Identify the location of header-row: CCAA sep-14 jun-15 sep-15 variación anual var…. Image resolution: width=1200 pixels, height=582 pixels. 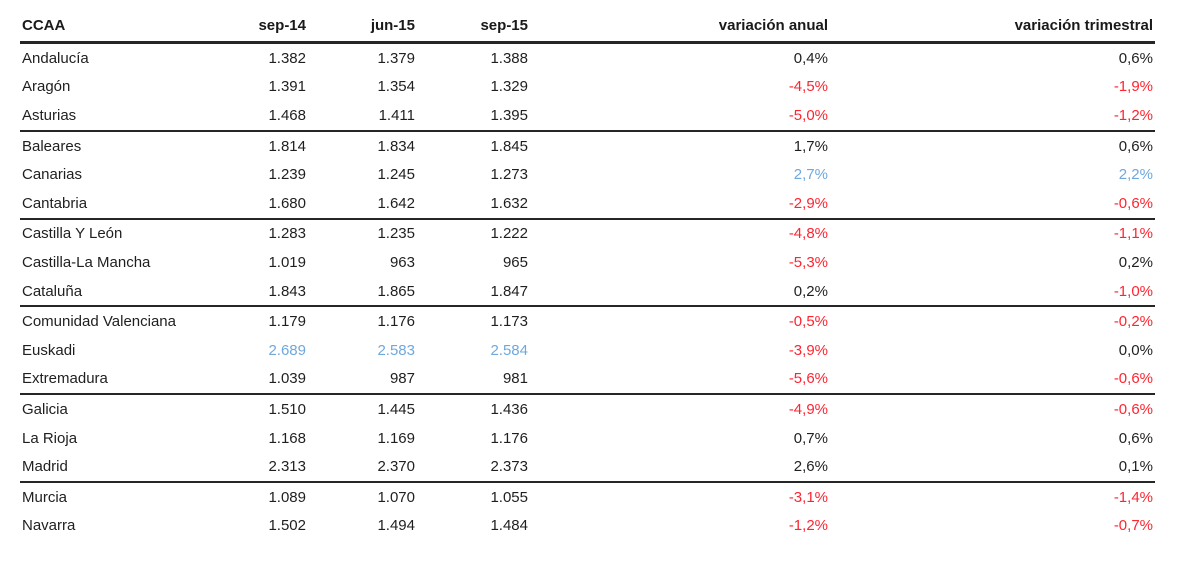
(587, 29).